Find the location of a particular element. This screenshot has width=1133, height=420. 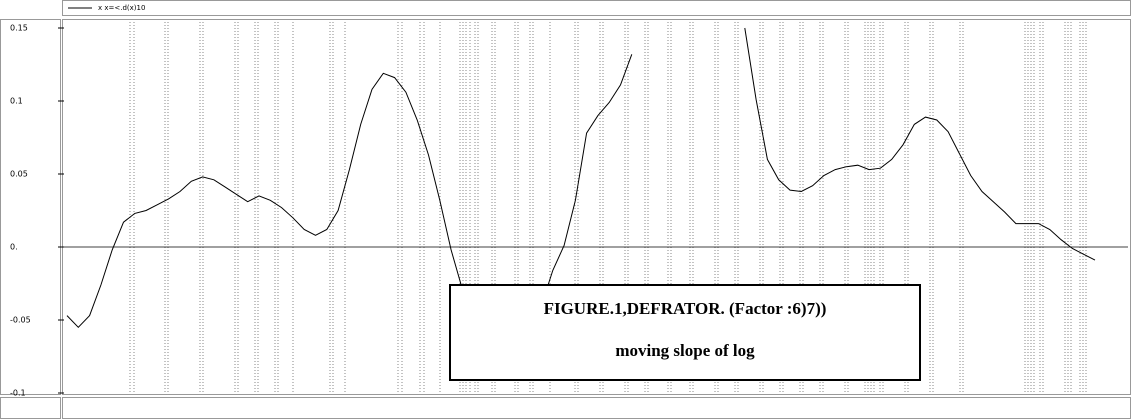

annotation-title: FIGURE.1,DEFRATOR. (Factor :6)7)) is located at coordinates (685, 308).